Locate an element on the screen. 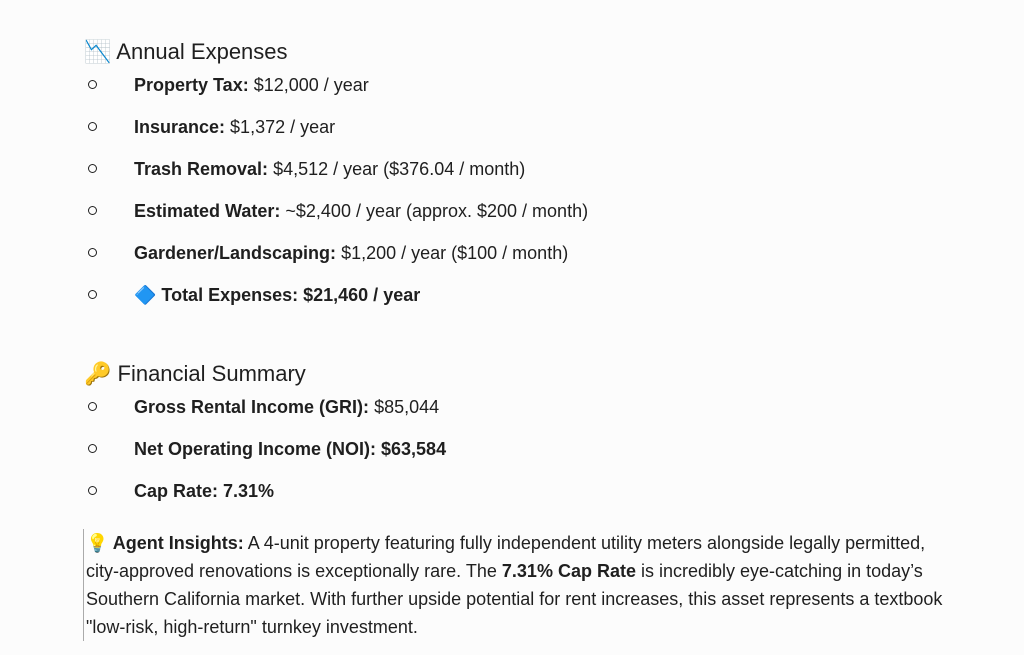 The image size is (1024, 655). item-value: $12,000 / year is located at coordinates (311, 85).